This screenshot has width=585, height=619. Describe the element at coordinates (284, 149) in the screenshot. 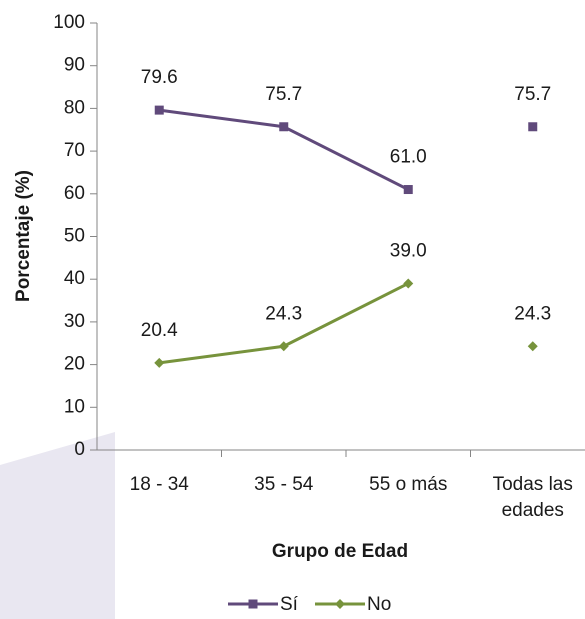

I see `series-line` at that location.